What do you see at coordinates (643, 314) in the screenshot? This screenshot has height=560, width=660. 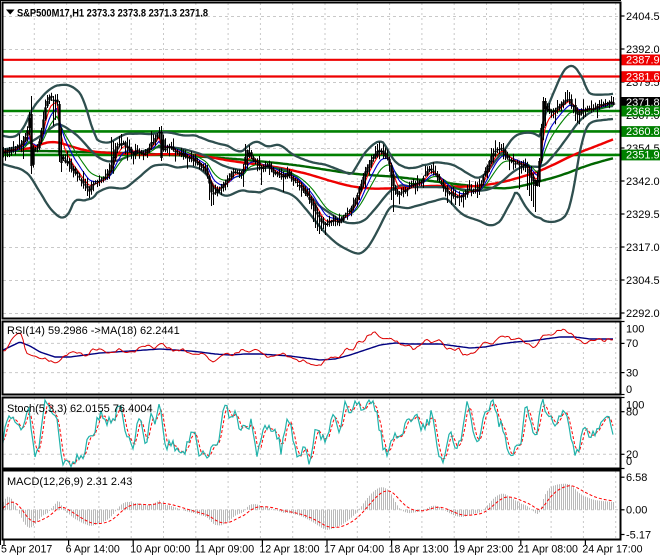 I see `svg-text: 2292.0` at bounding box center [643, 314].